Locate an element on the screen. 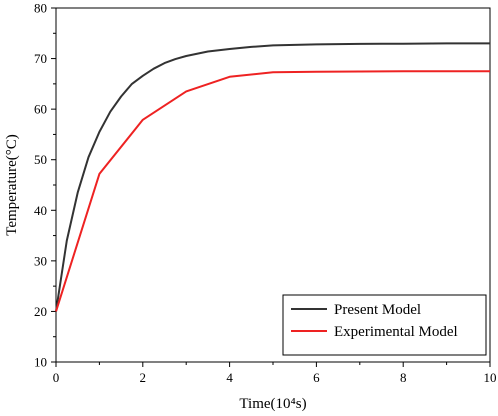 The image size is (498, 416). x-tick-label: 6 is located at coordinates (316, 377).